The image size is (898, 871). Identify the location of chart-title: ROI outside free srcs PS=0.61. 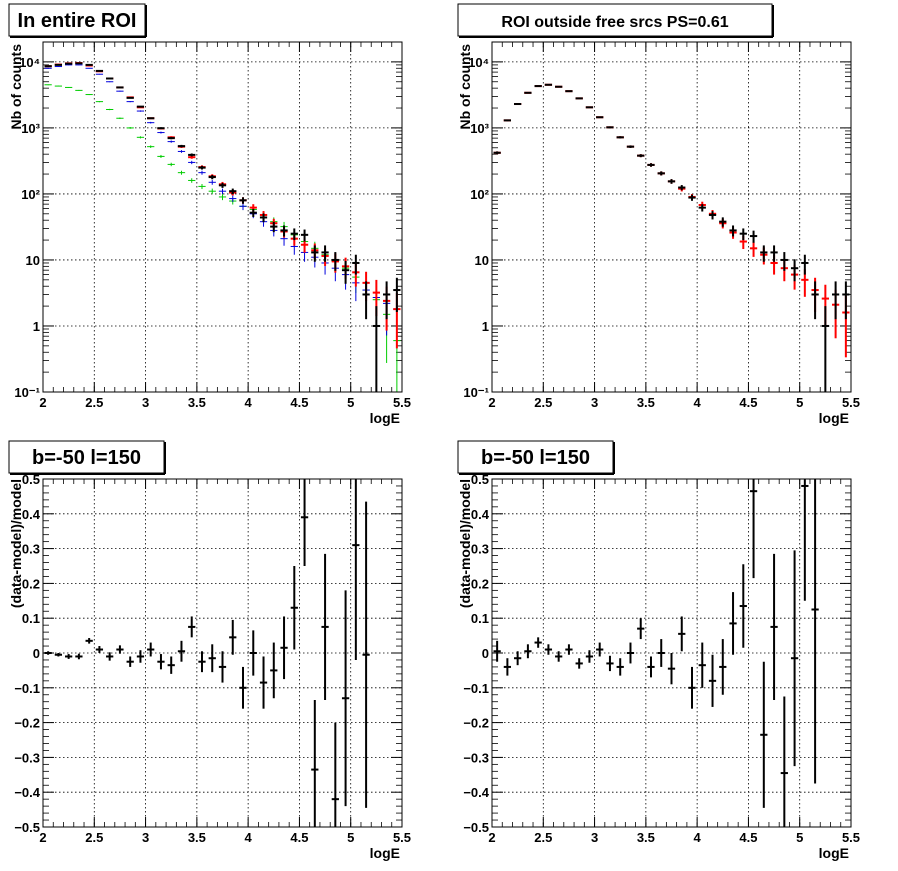
(614, 22).